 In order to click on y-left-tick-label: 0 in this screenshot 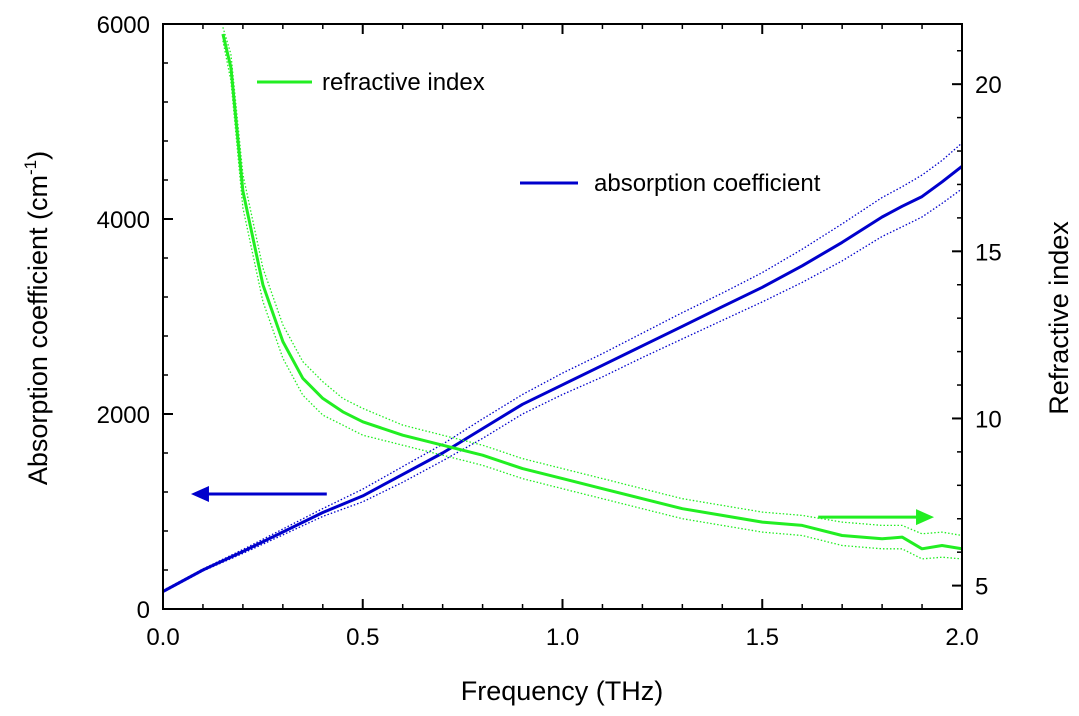, I will do `click(143, 610)`.